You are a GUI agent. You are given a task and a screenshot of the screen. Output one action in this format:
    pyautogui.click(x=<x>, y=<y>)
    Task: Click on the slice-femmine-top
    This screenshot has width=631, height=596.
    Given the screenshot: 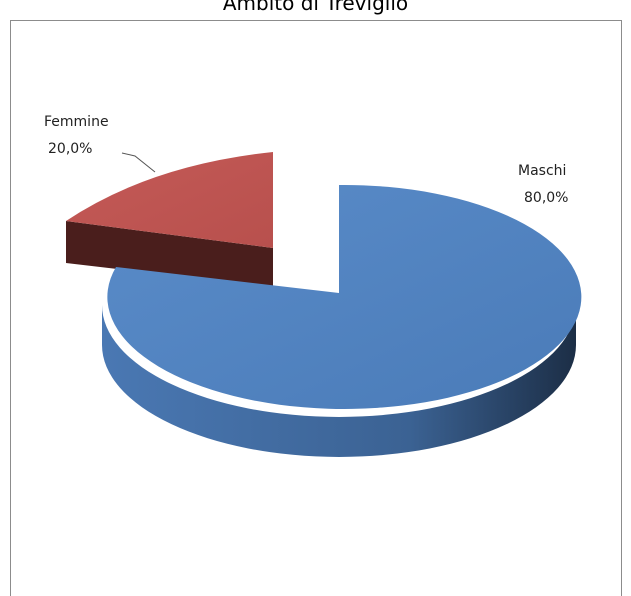 What is the action you would take?
    pyautogui.click(x=169, y=200)
    